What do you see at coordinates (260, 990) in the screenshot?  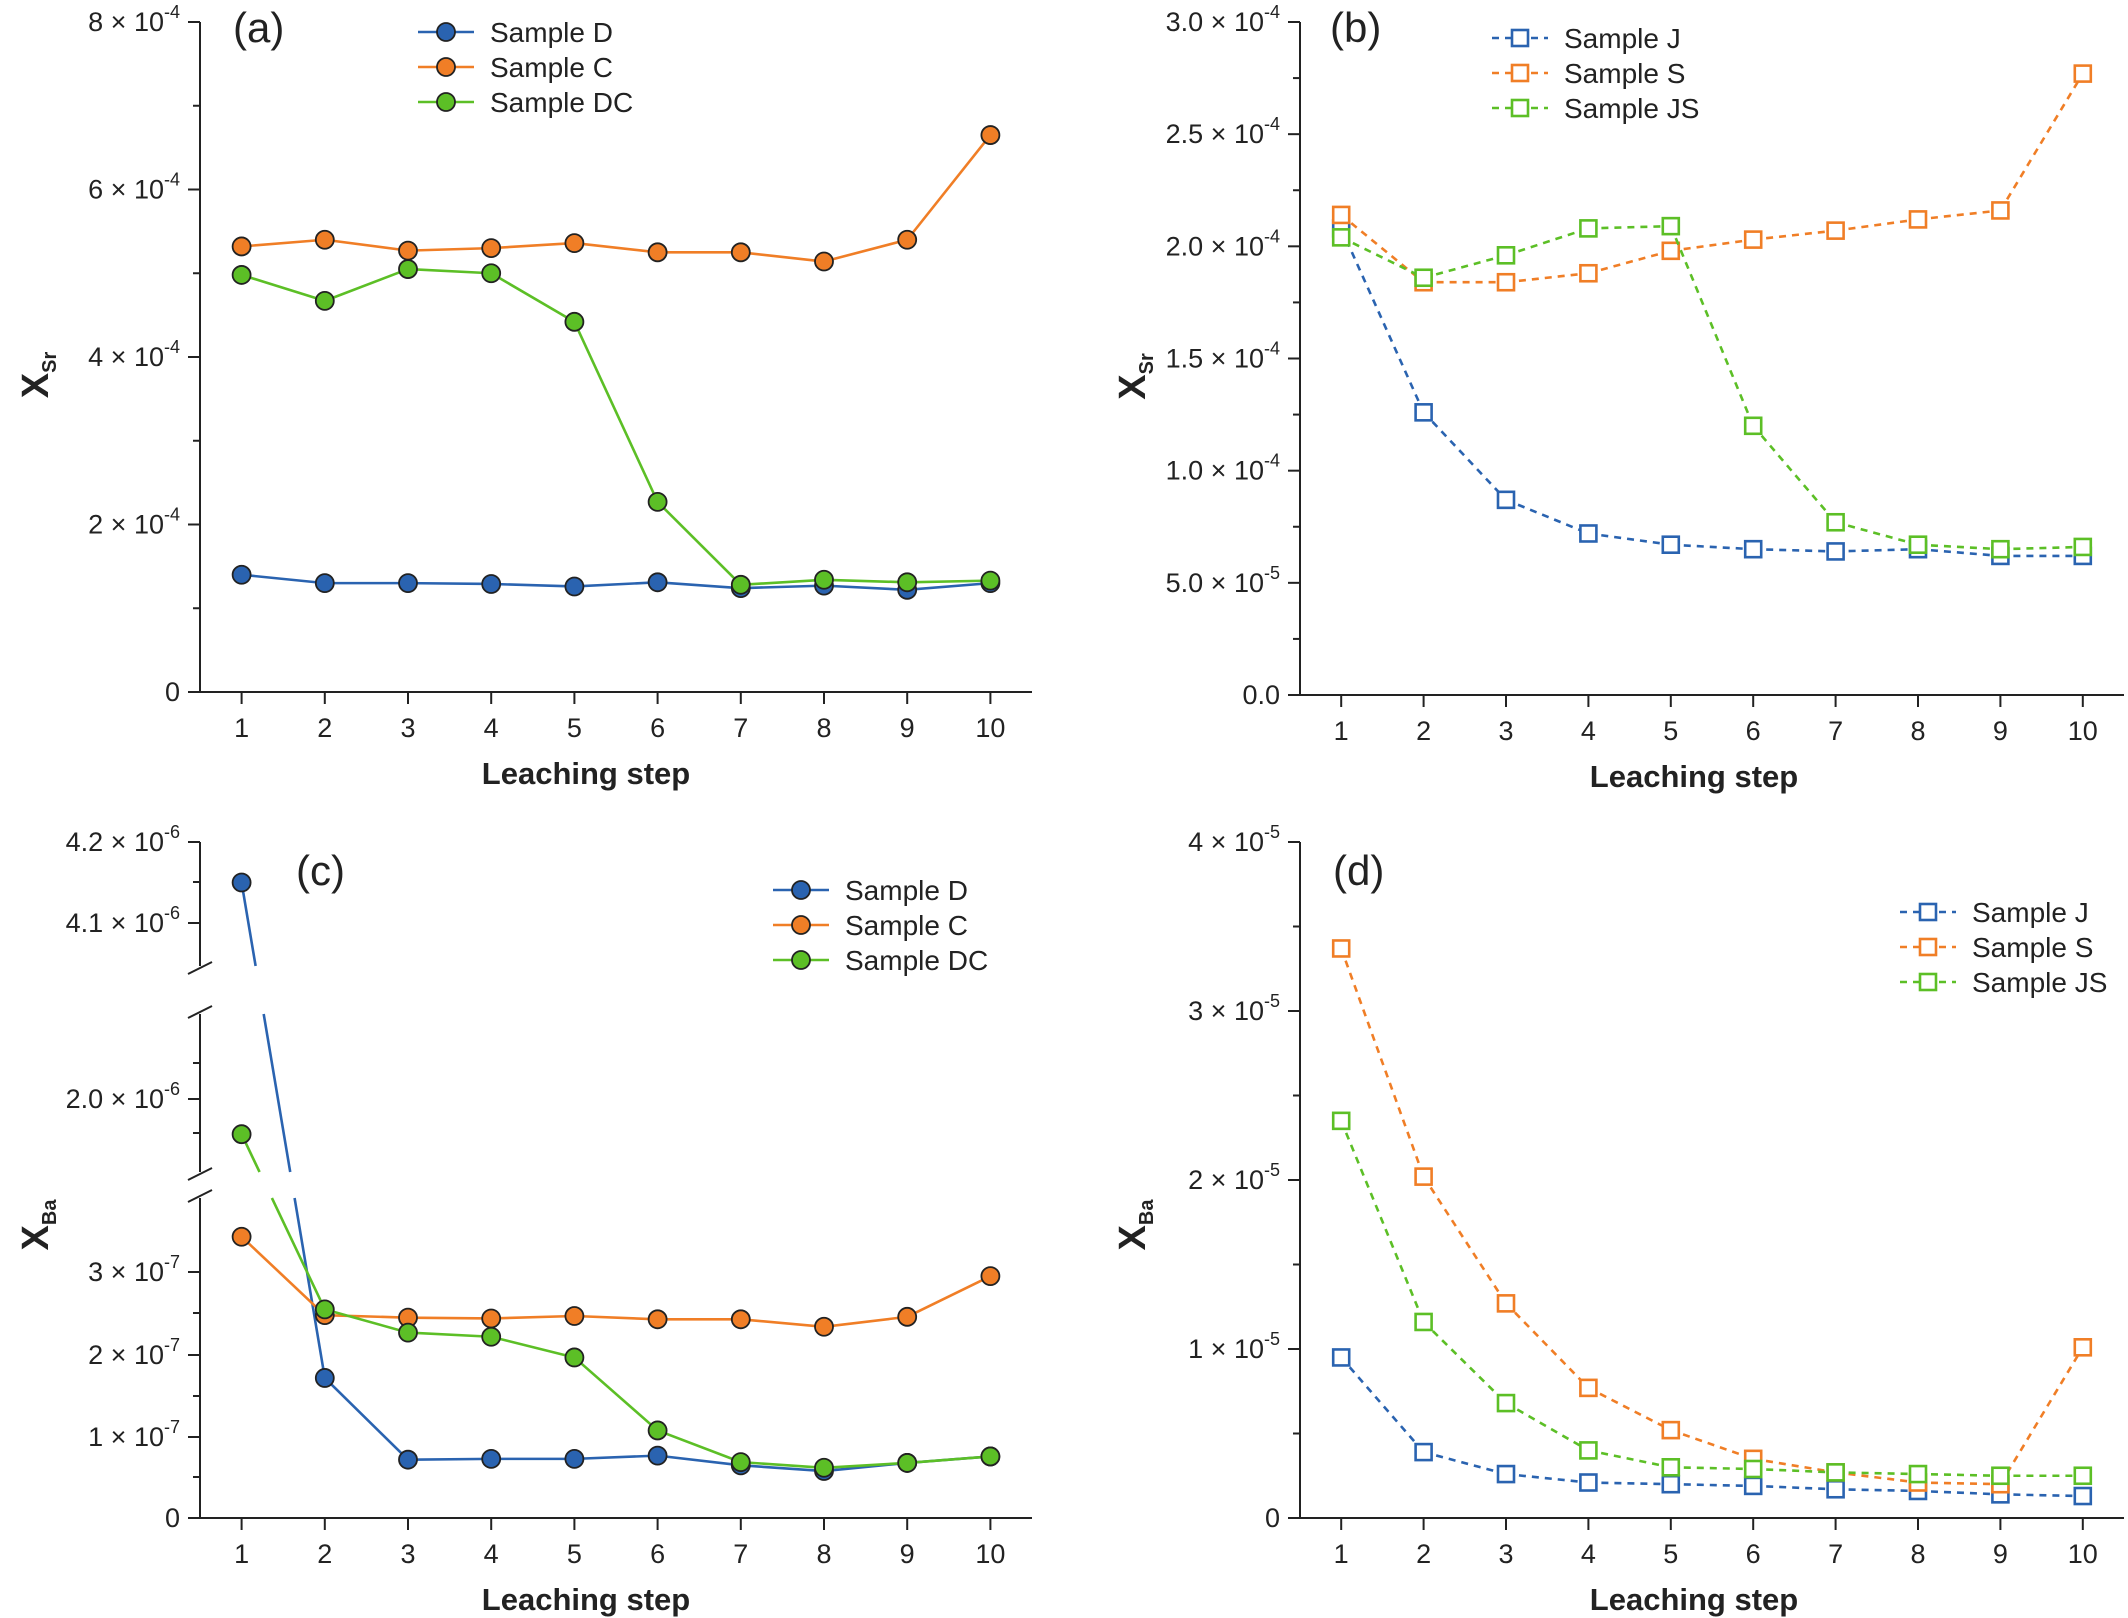 I see `line-break-gap` at bounding box center [260, 990].